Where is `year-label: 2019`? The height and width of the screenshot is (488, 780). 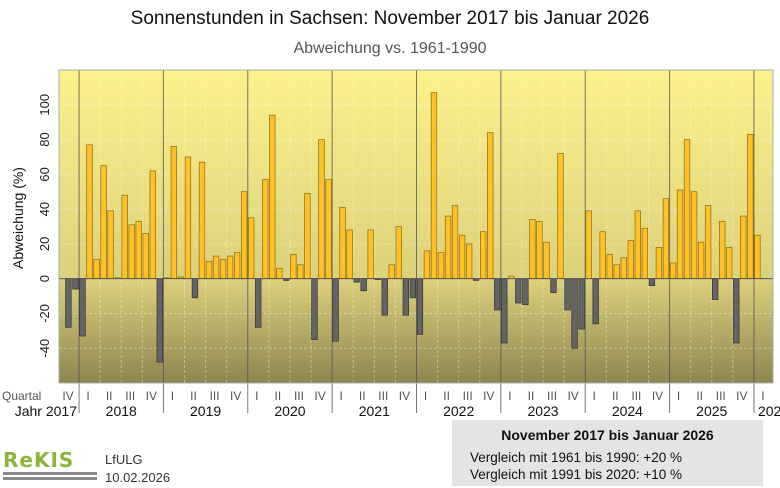
year-label: 2019 is located at coordinates (205, 411).